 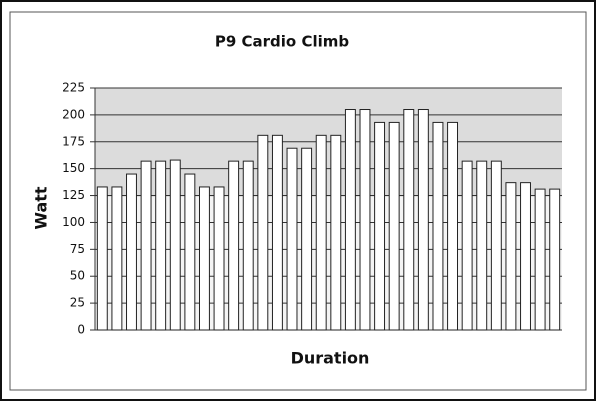 What do you see at coordinates (330, 358) in the screenshot?
I see `x-axis-title: Duration` at bounding box center [330, 358].